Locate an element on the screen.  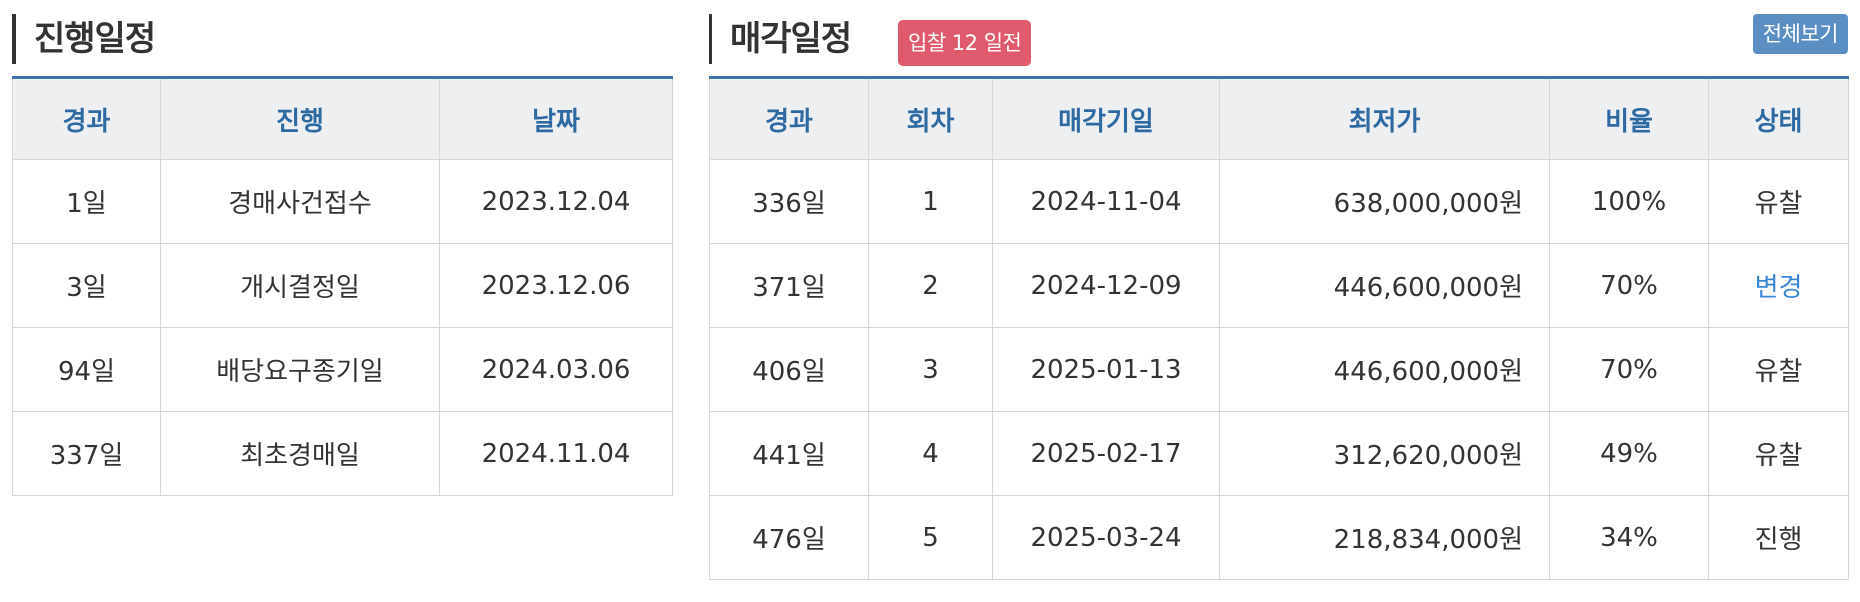
cell-round: 5 is located at coordinates (930, 537).